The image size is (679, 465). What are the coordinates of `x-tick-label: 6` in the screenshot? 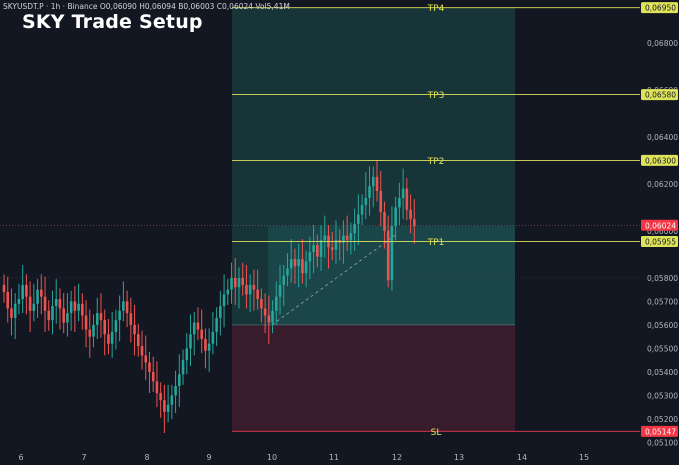 It's located at (20, 457).